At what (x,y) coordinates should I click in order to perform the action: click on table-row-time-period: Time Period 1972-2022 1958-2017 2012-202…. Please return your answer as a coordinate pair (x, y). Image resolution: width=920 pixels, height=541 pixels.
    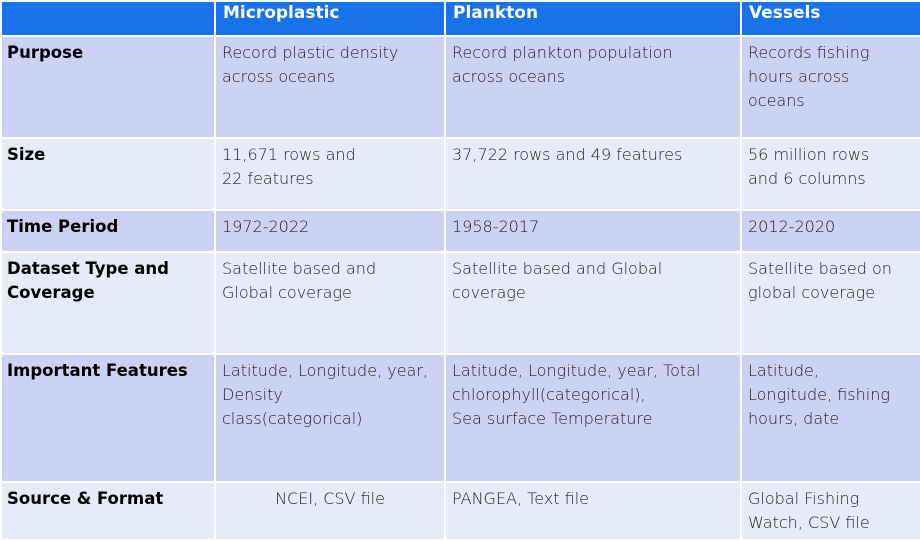
    Looking at the image, I should click on (460, 231).